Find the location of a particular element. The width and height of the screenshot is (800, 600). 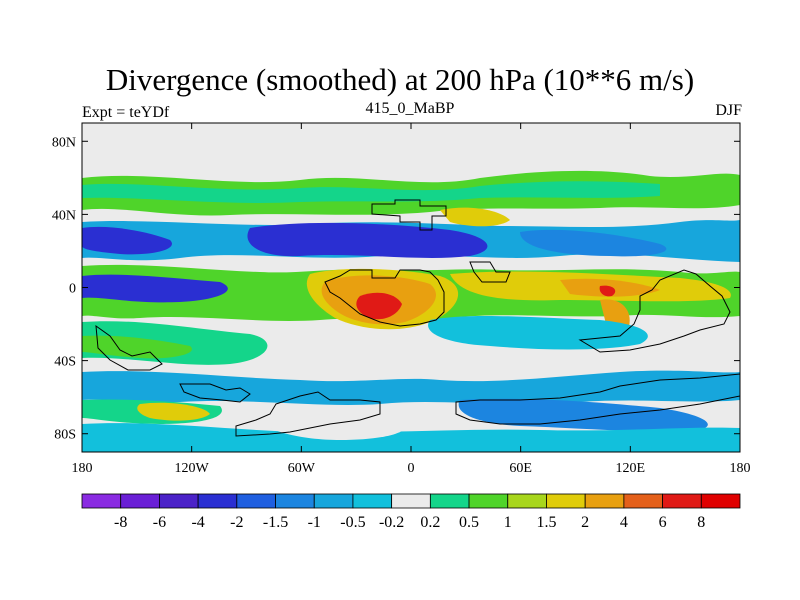

south-america-west-coast is located at coordinates (129, 347).